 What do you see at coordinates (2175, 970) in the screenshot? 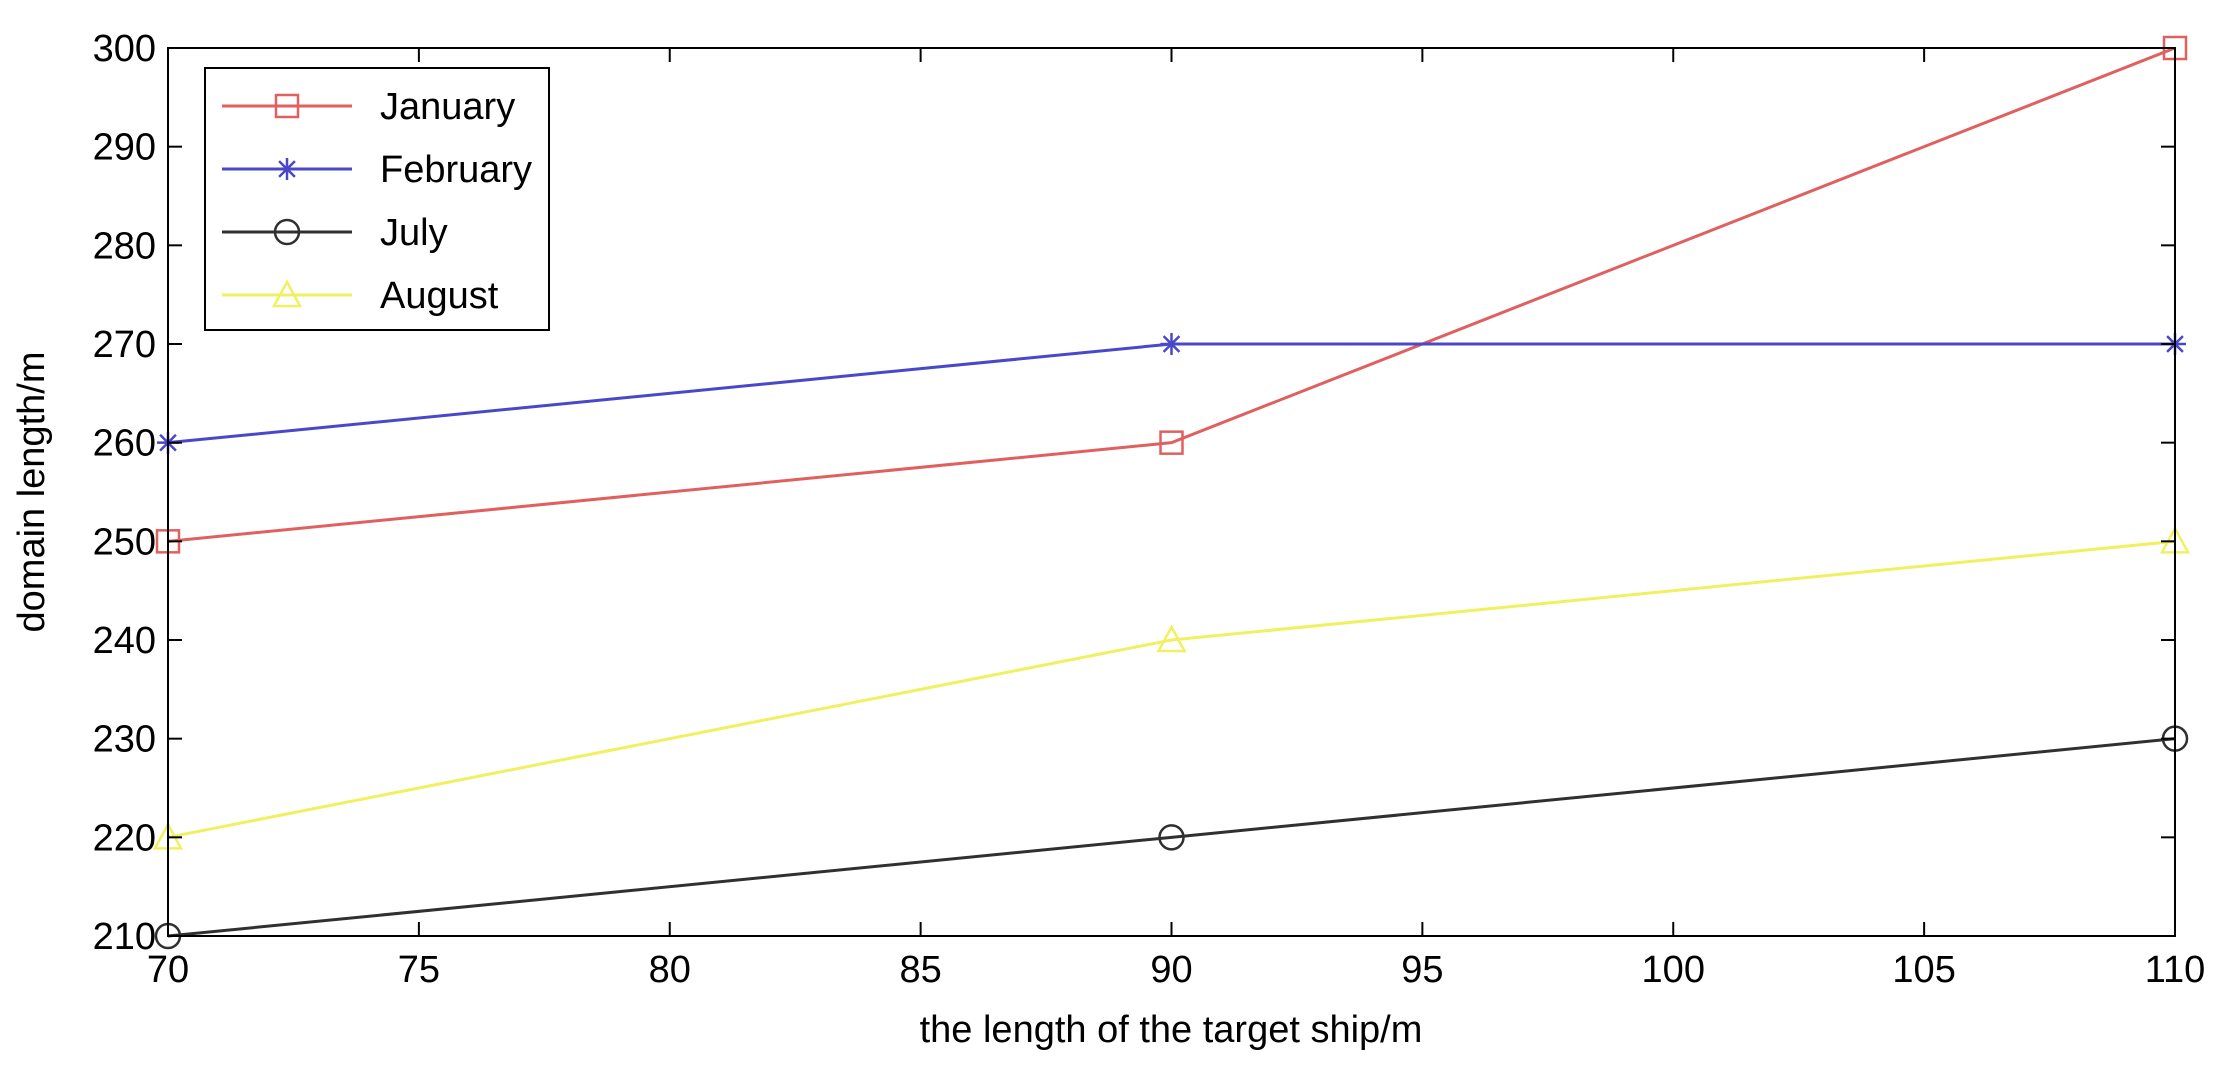
I see `x-tick-label: 110` at bounding box center [2175, 970].